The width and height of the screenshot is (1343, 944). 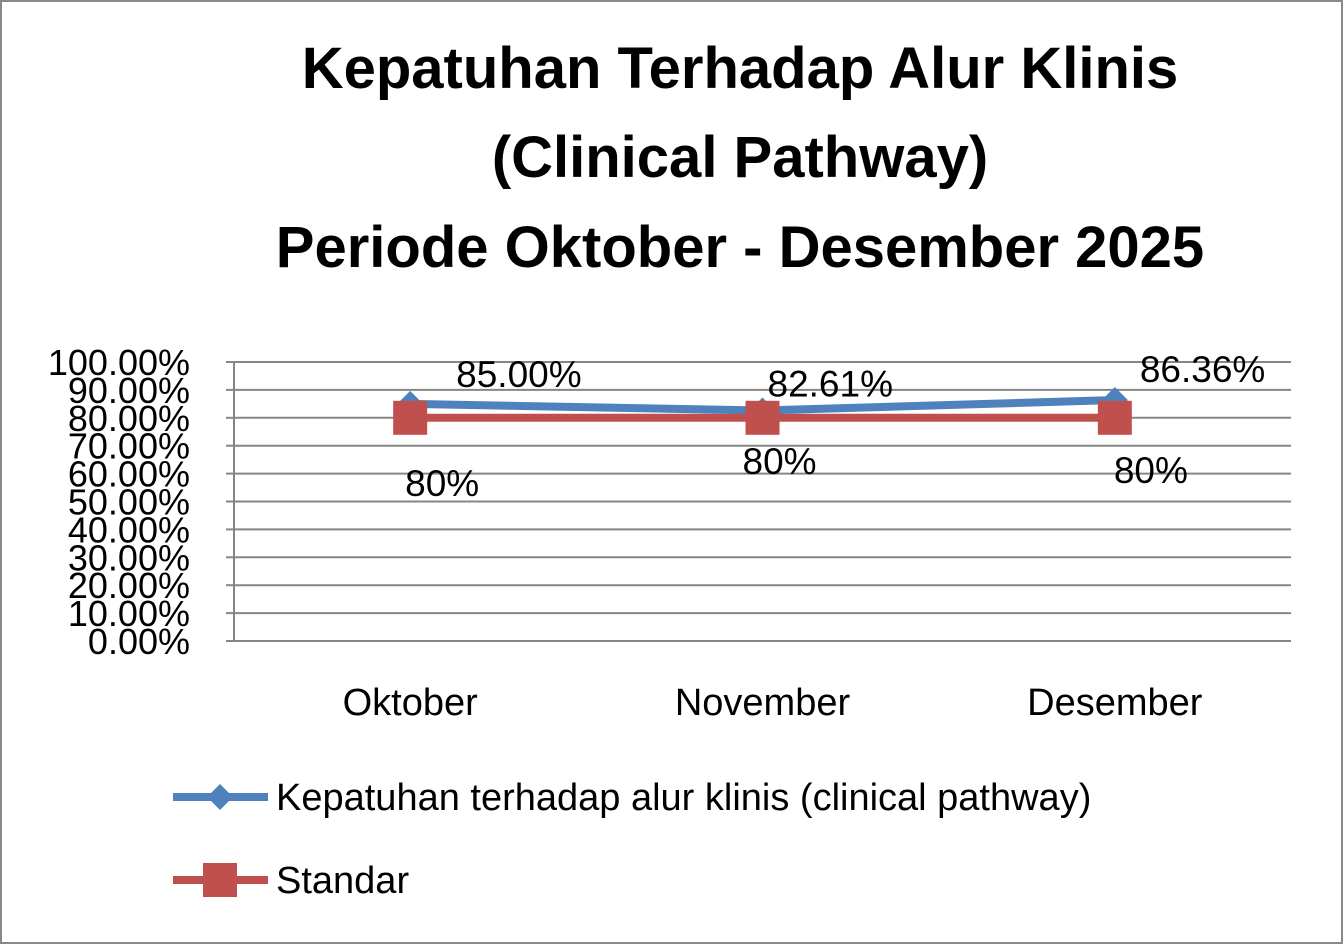 I want to click on x-axis-categories: Oktober November Desember, so click(x=773, y=703).